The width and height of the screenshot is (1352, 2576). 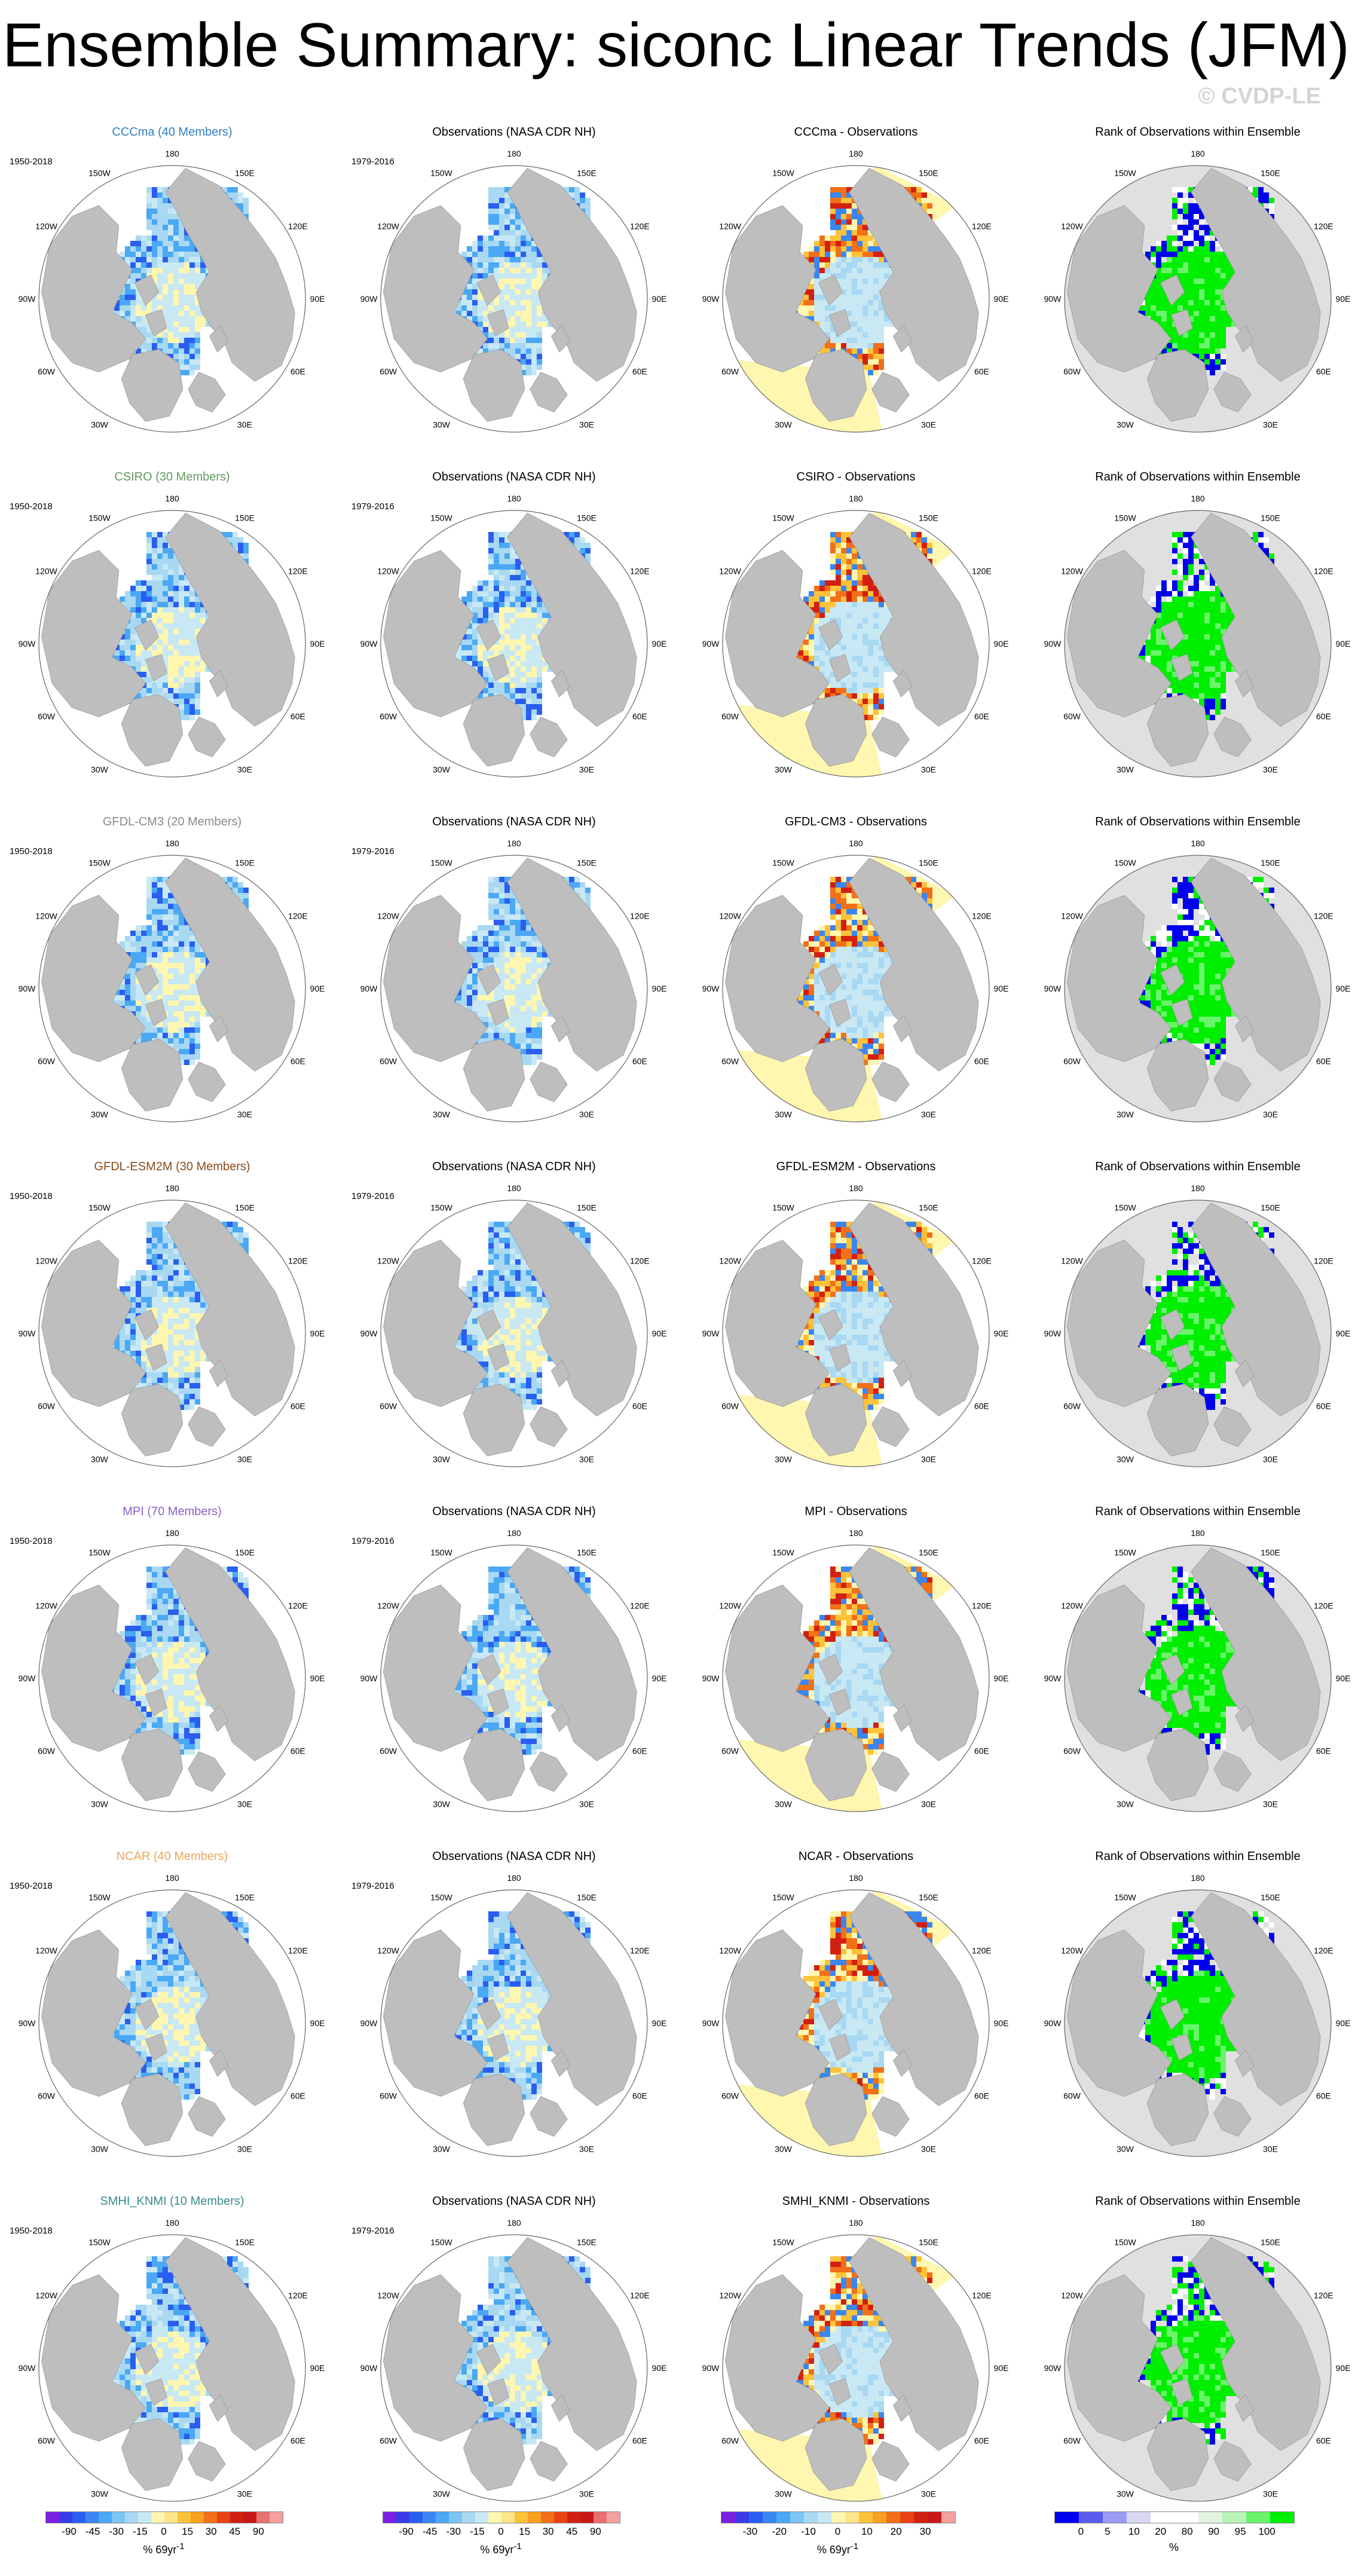 What do you see at coordinates (1191, 1167) in the screenshot?
I see `panel-title: Rank of Observations within Ensemble` at bounding box center [1191, 1167].